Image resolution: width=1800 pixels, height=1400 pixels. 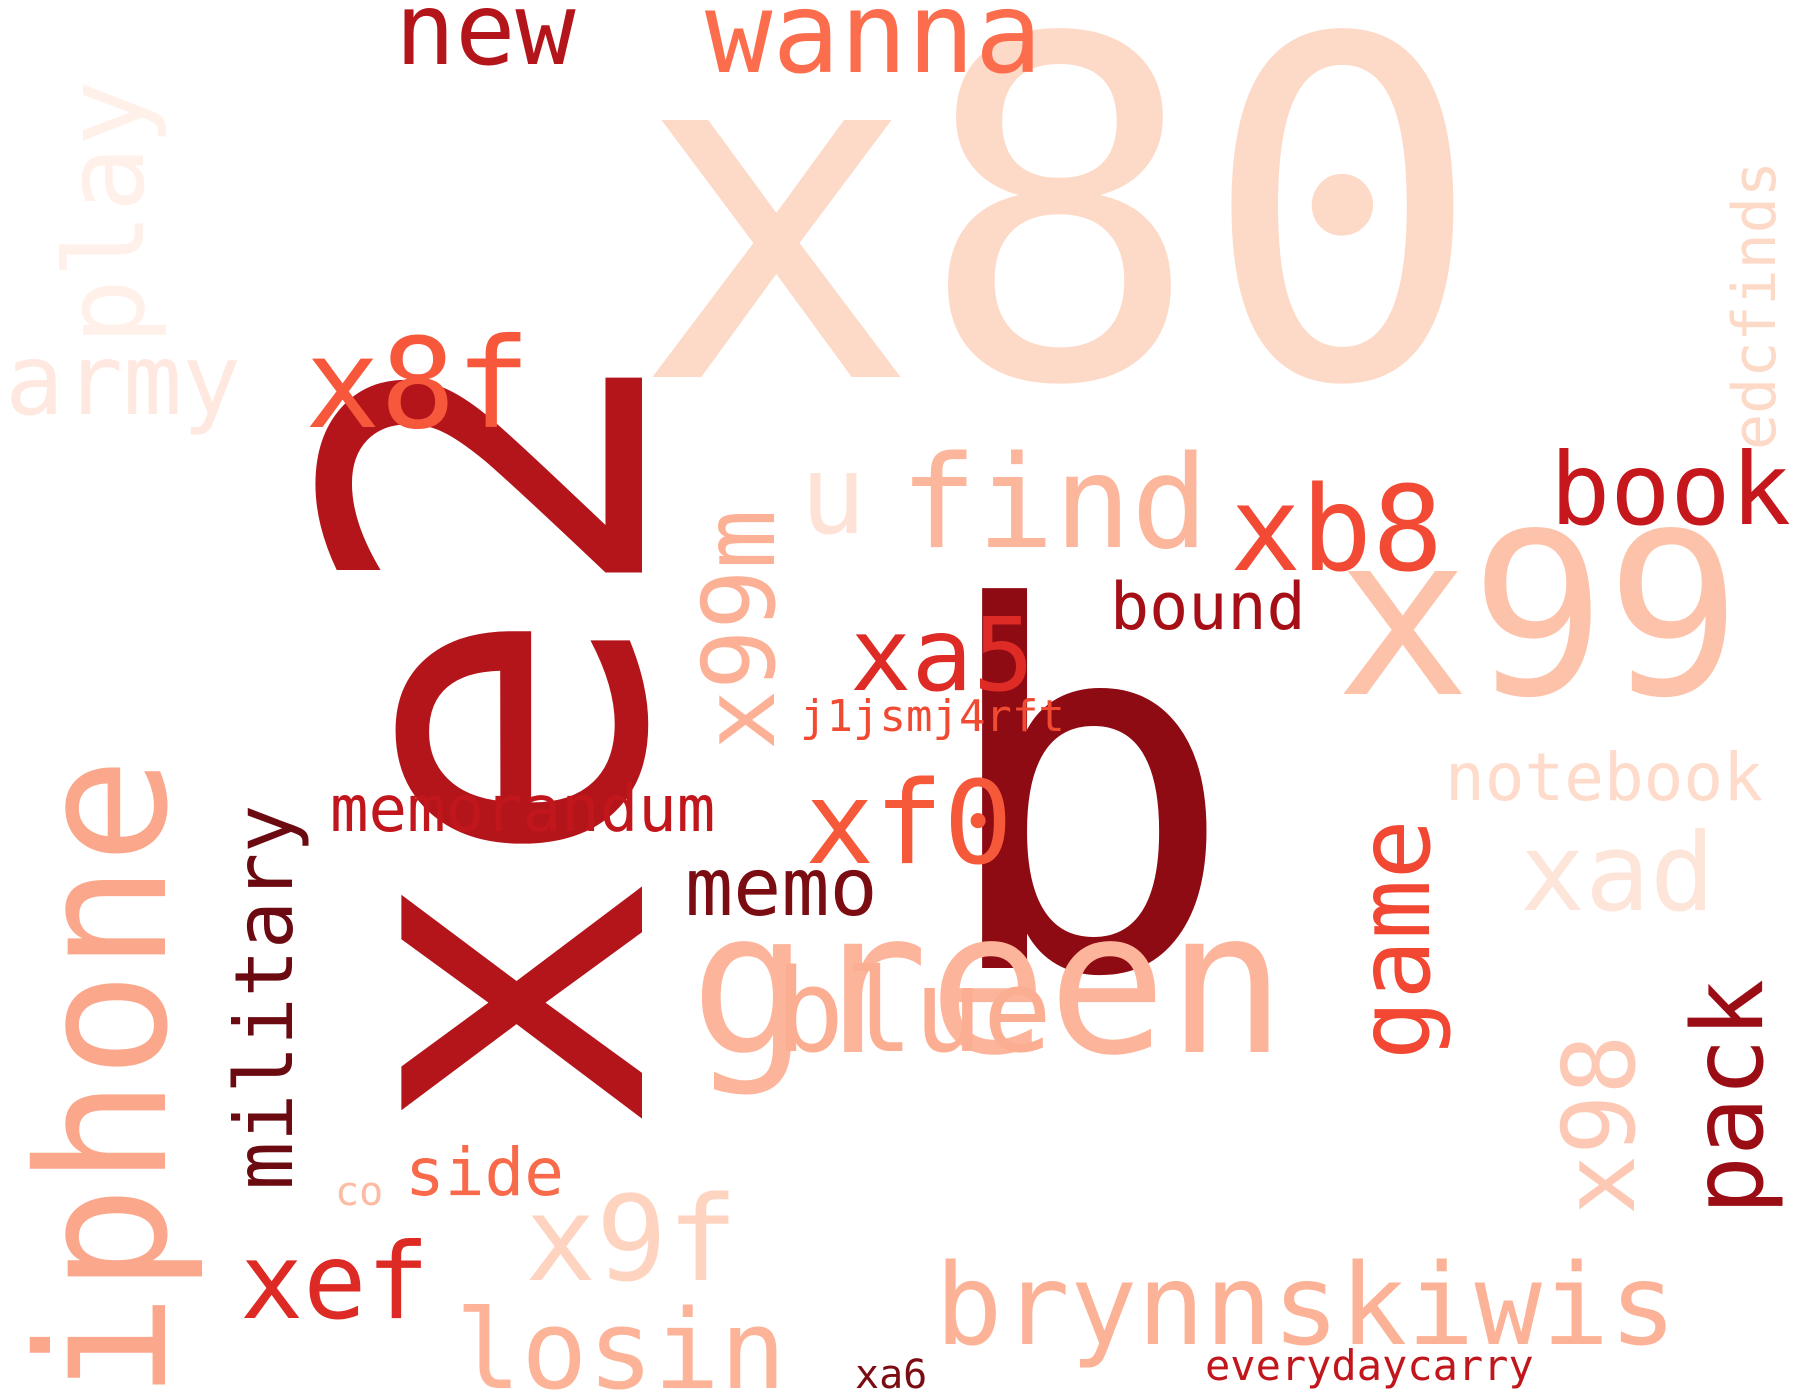 I want to click on word-play: play, so click(x=105, y=212).